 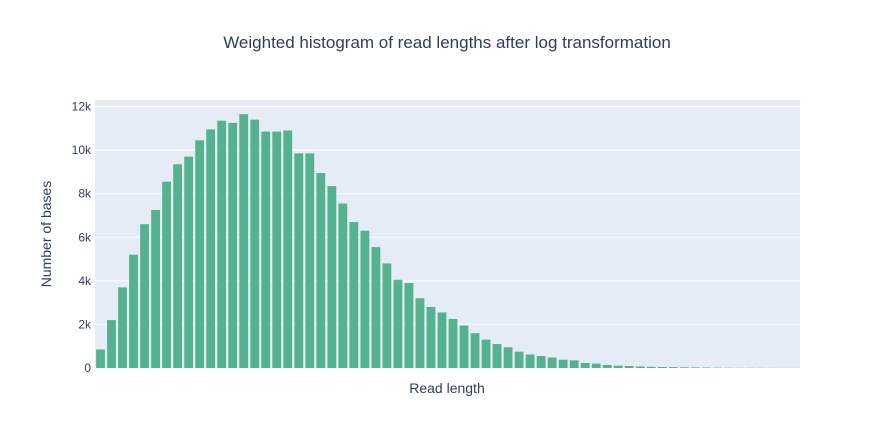 What do you see at coordinates (82, 107) in the screenshot?
I see `y-tick-label: 12k` at bounding box center [82, 107].